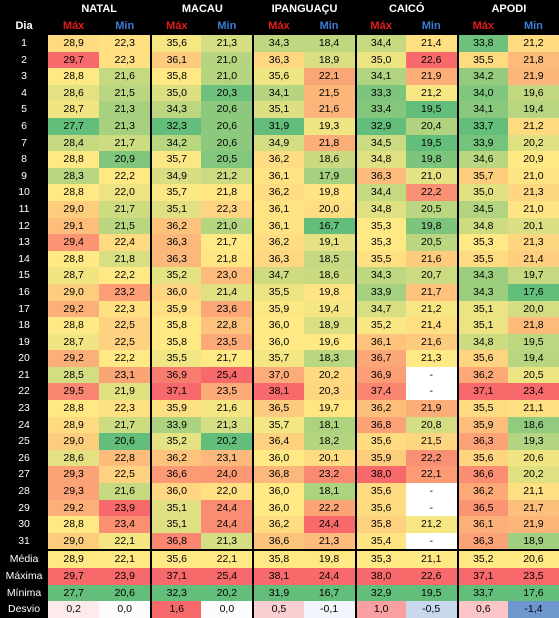  What do you see at coordinates (24, 458) in the screenshot?
I see `day-cell: 26` at bounding box center [24, 458].